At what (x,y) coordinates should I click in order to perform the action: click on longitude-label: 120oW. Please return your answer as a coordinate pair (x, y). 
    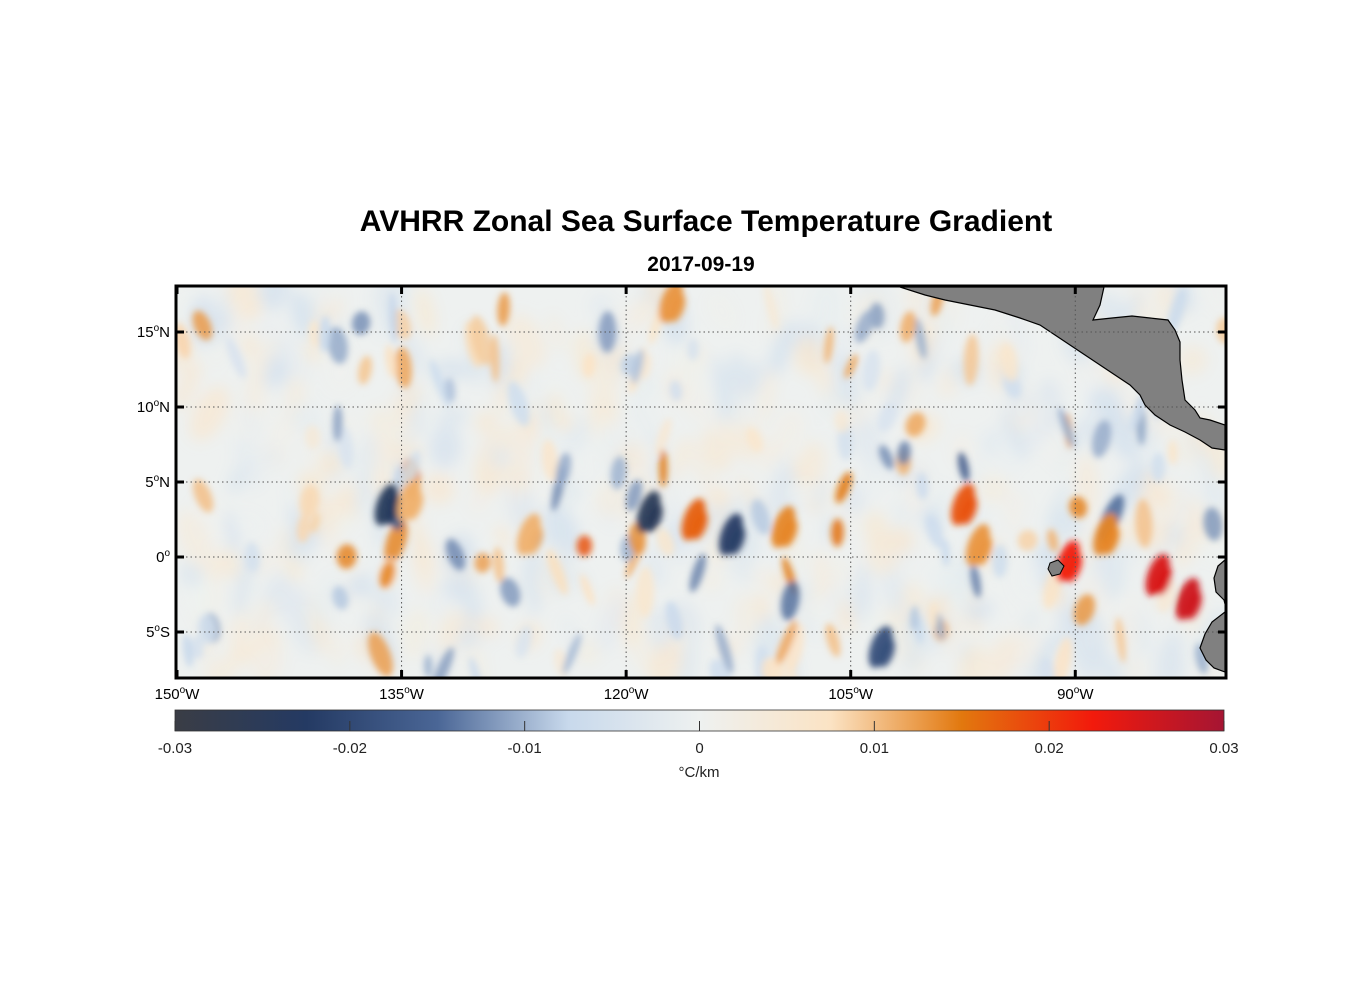
    Looking at the image, I should click on (626, 694).